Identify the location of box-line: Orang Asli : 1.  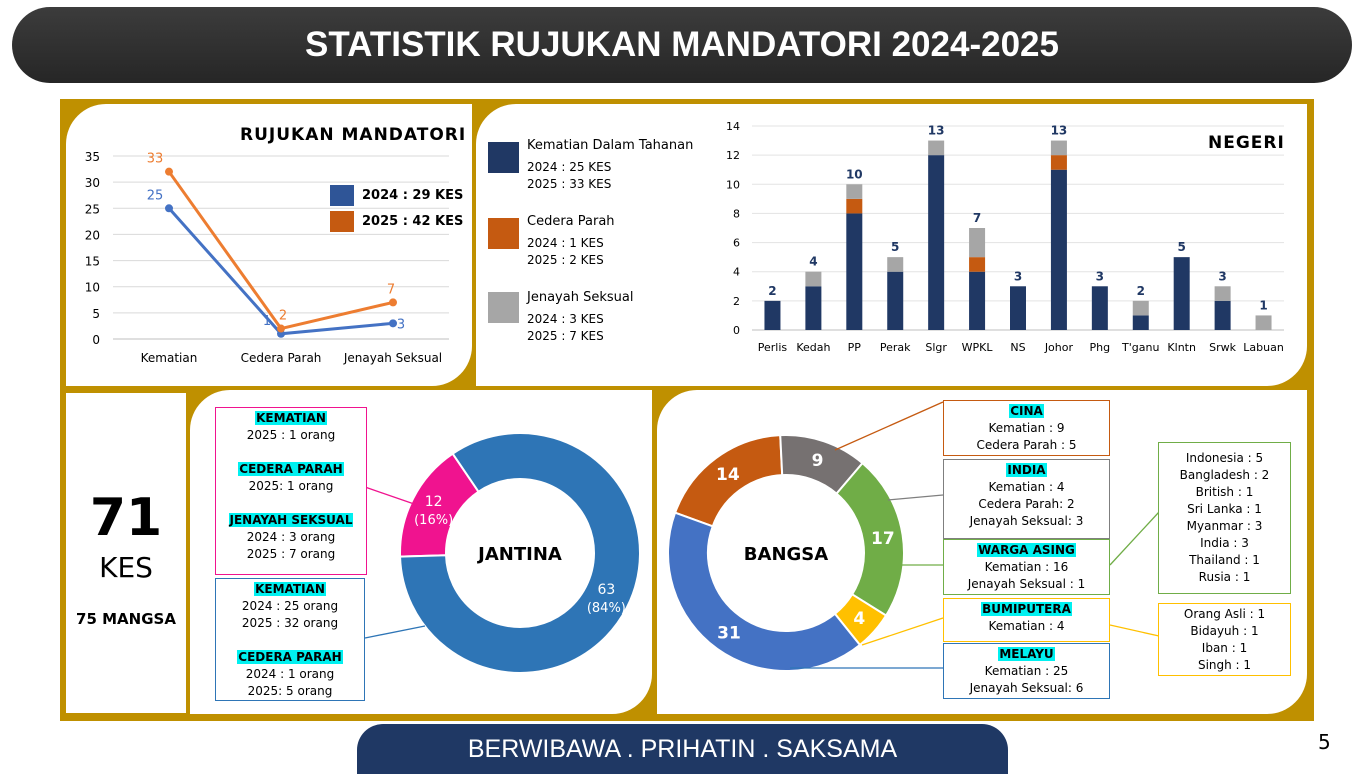
(1224, 614).